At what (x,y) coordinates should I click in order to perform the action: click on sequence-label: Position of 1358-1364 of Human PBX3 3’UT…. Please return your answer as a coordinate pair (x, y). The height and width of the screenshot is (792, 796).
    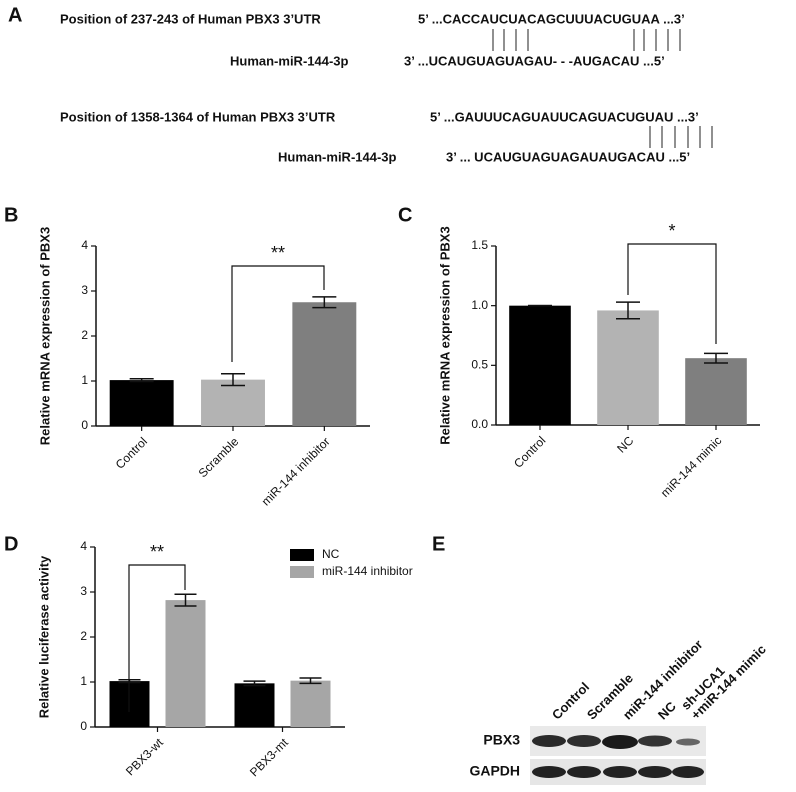
    Looking at the image, I should click on (198, 116).